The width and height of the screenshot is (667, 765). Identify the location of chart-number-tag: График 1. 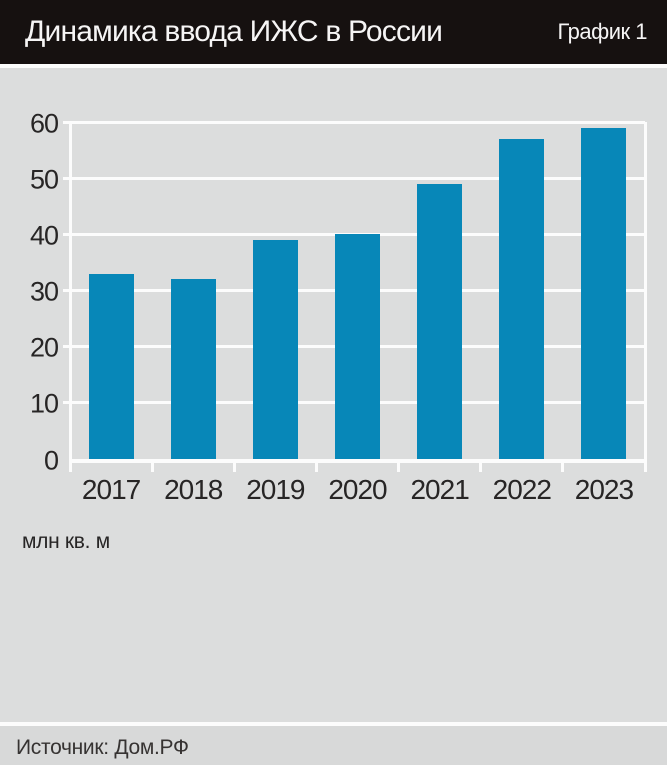
(602, 31).